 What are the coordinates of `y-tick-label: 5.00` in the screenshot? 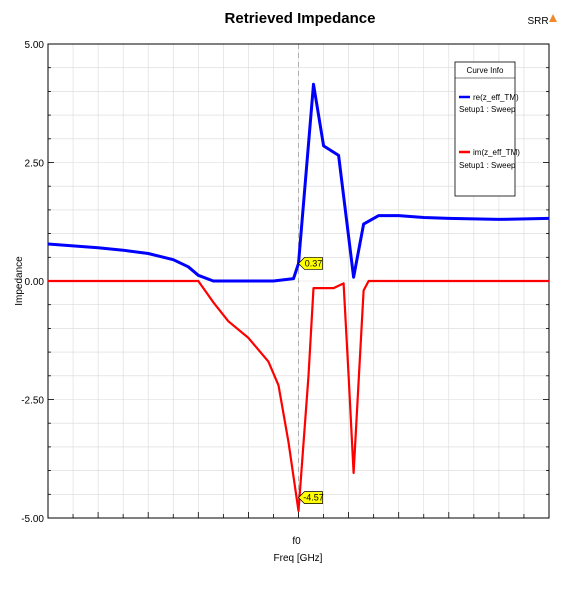 It's located at (35, 45).